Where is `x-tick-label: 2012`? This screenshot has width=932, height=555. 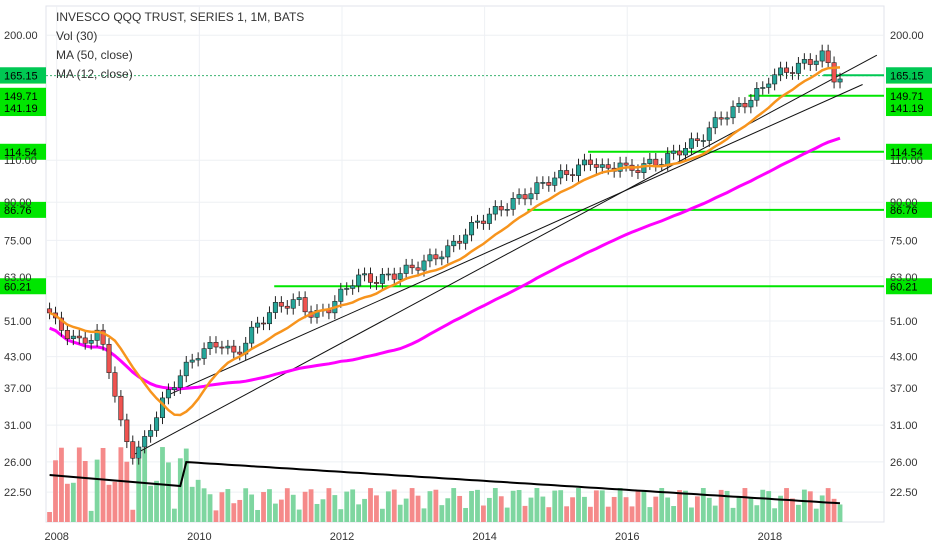
x-tick-label: 2012 is located at coordinates (342, 537).